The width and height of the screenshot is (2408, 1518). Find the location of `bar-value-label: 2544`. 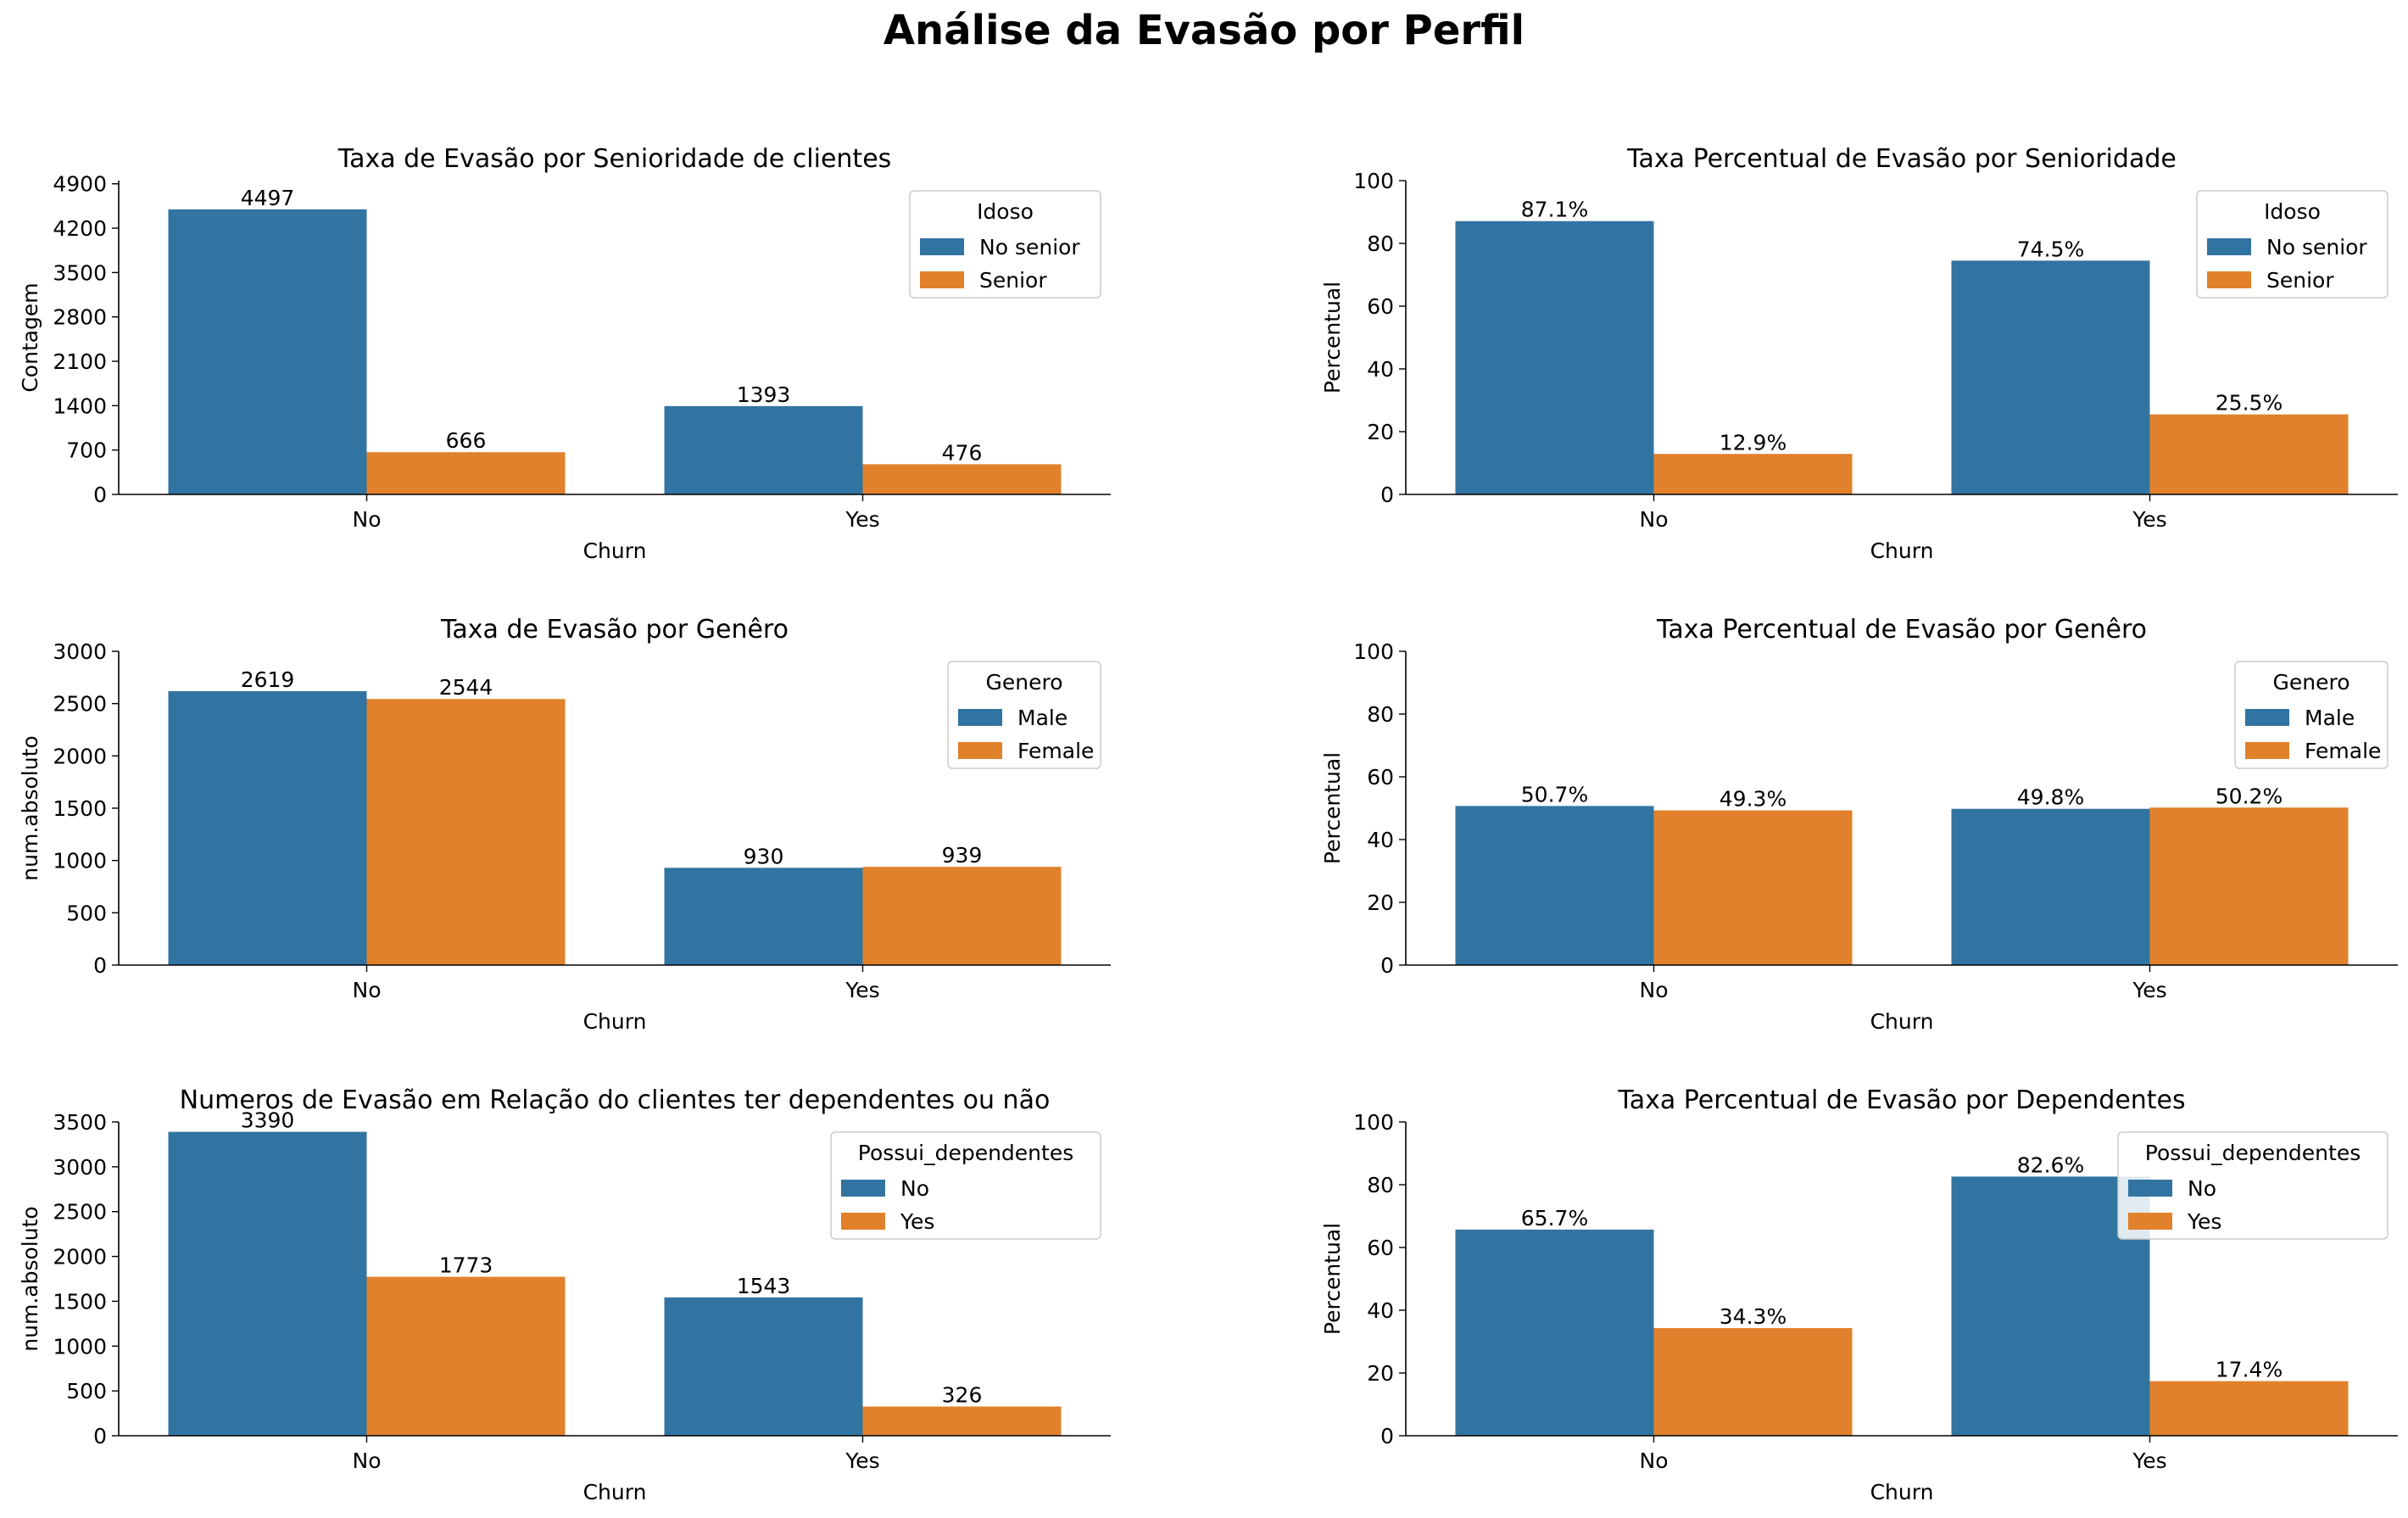

bar-value-label: 2544 is located at coordinates (466, 687).